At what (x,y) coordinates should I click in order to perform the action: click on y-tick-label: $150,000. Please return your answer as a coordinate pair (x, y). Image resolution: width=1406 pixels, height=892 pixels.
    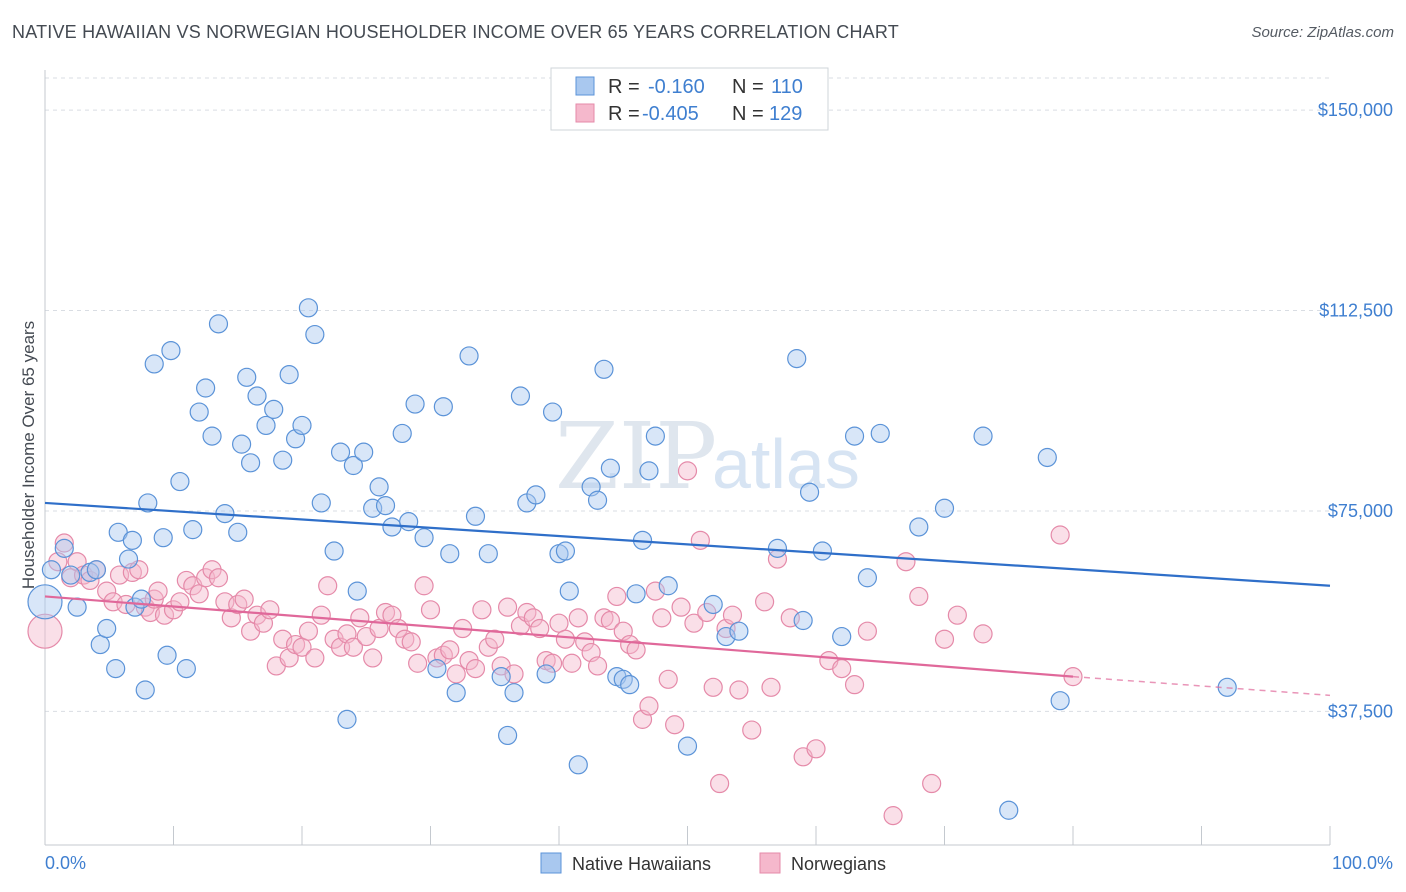
    Looking at the image, I should click on (1355, 110).